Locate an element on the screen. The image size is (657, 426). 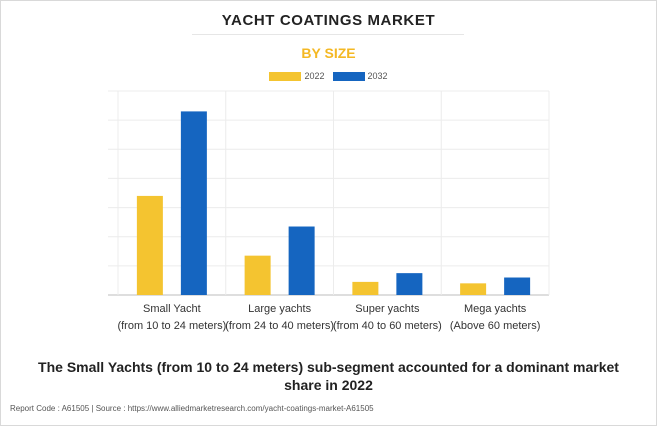
x-tick-label-0-line-1: (from 10 to 24 meters) is located at coordinates (171, 326).